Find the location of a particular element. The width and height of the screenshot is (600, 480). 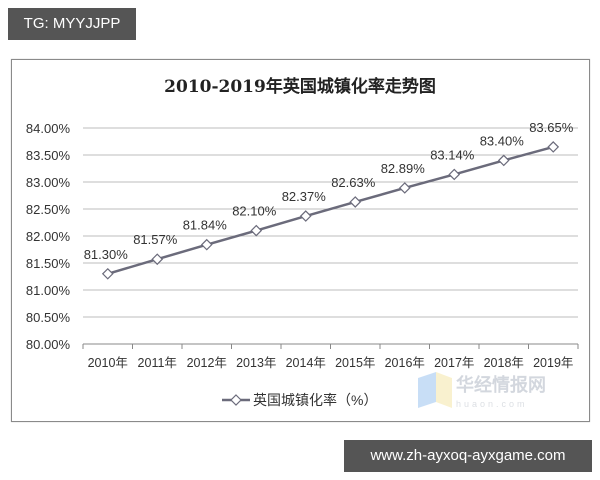

y-tick-label: 83.00% is located at coordinates (48, 182).